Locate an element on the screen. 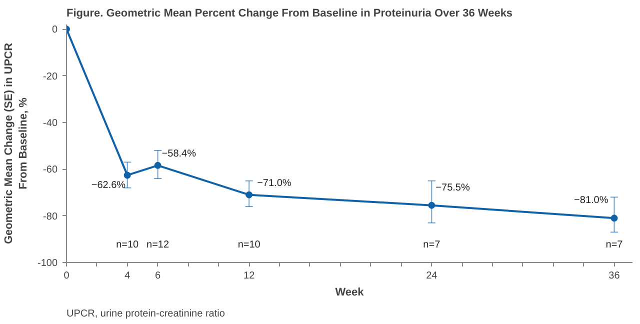 Image resolution: width=640 pixels, height=324 pixels. x-axis-title: Week is located at coordinates (350, 292).